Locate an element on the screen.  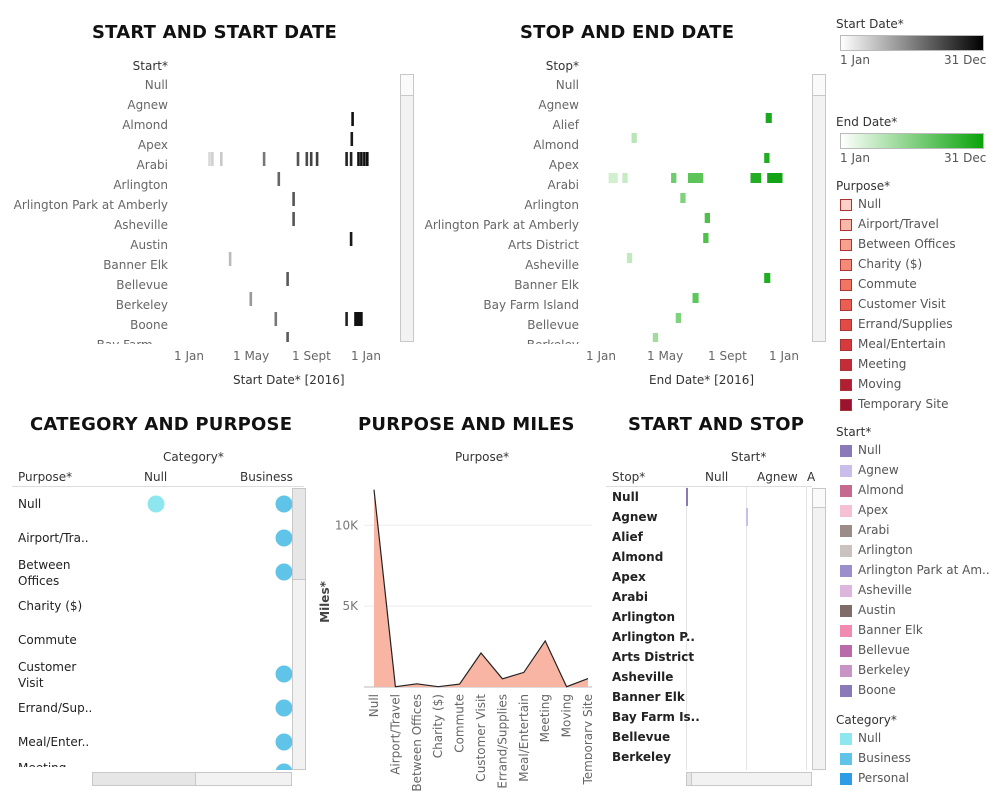
start-stop-scrollbar-h is located at coordinates (749, 779).